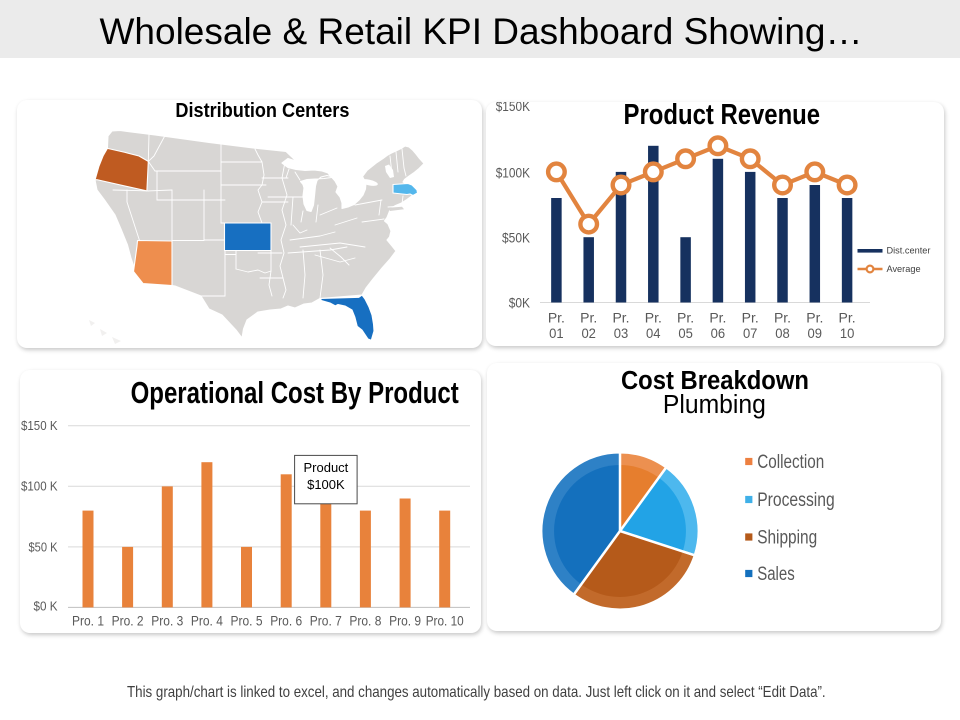 The height and width of the screenshot is (720, 960). What do you see at coordinates (247, 621) in the screenshot?
I see `svg-text: Pro. 5` at bounding box center [247, 621].